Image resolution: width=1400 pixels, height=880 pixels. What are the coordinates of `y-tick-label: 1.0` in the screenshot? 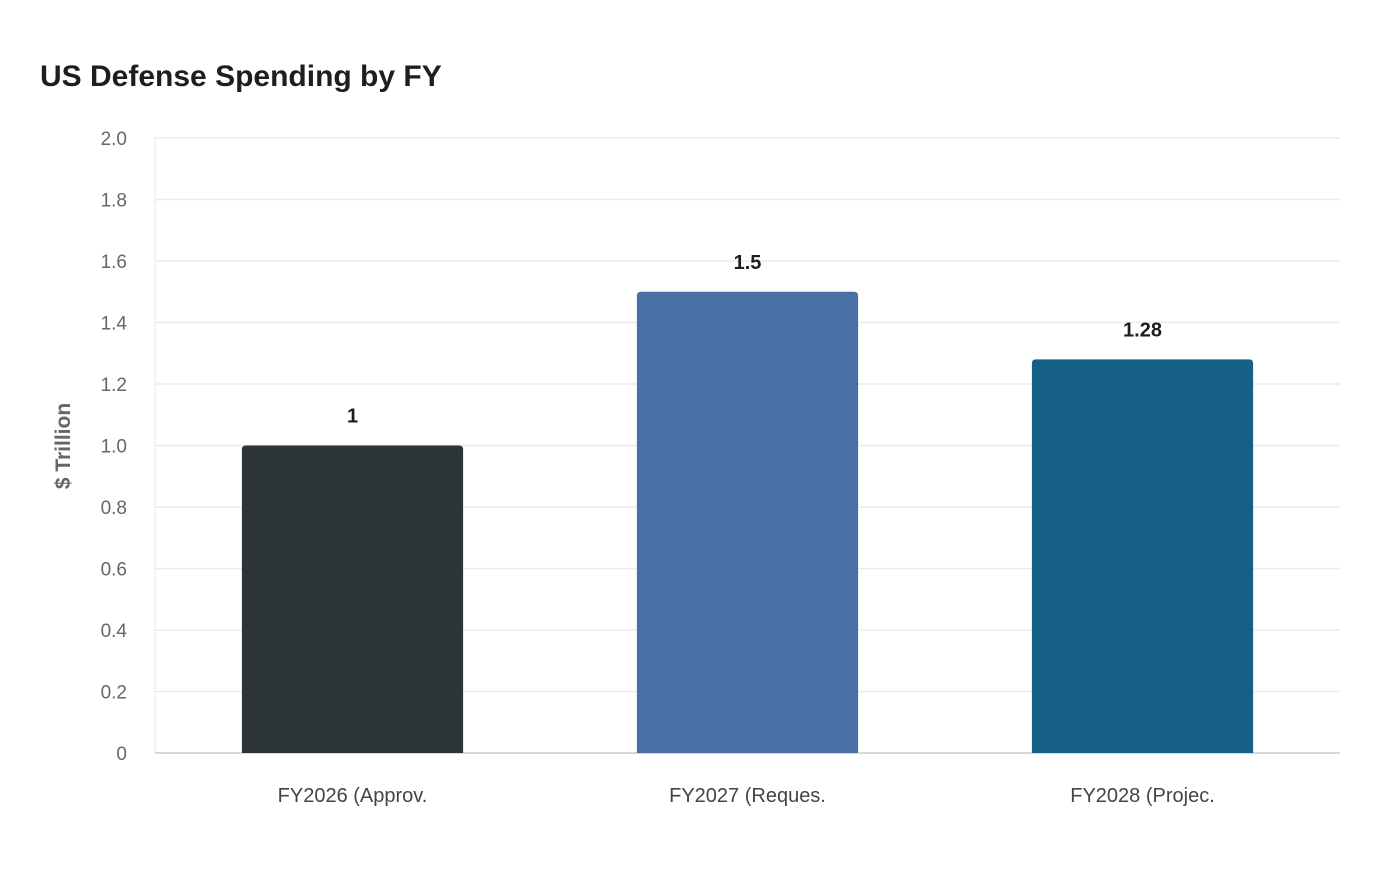 It's located at (114, 447).